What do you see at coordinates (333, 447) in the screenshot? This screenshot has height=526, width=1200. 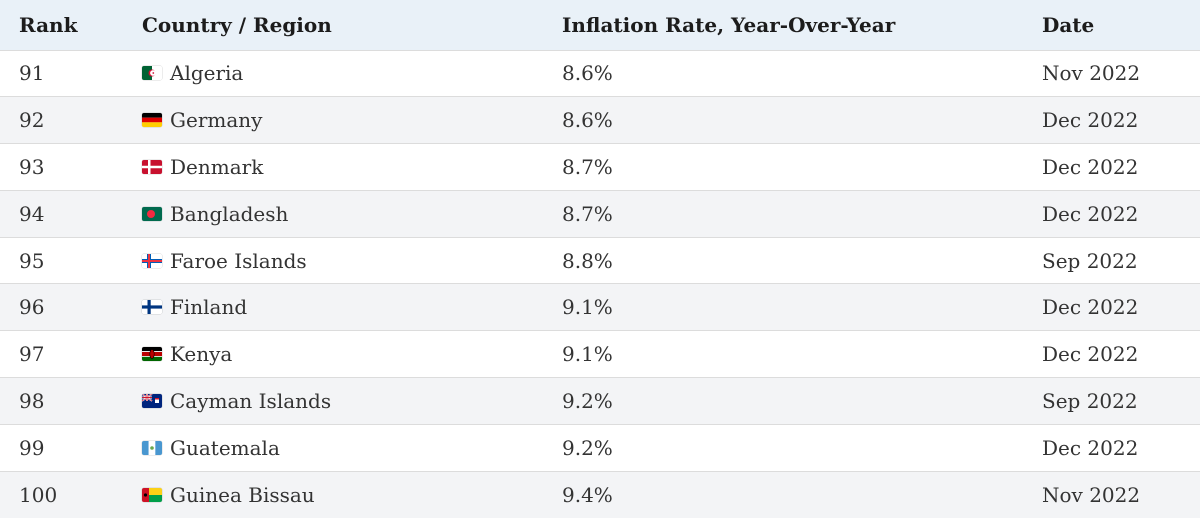 I see `country-cell: Guatemala` at bounding box center [333, 447].